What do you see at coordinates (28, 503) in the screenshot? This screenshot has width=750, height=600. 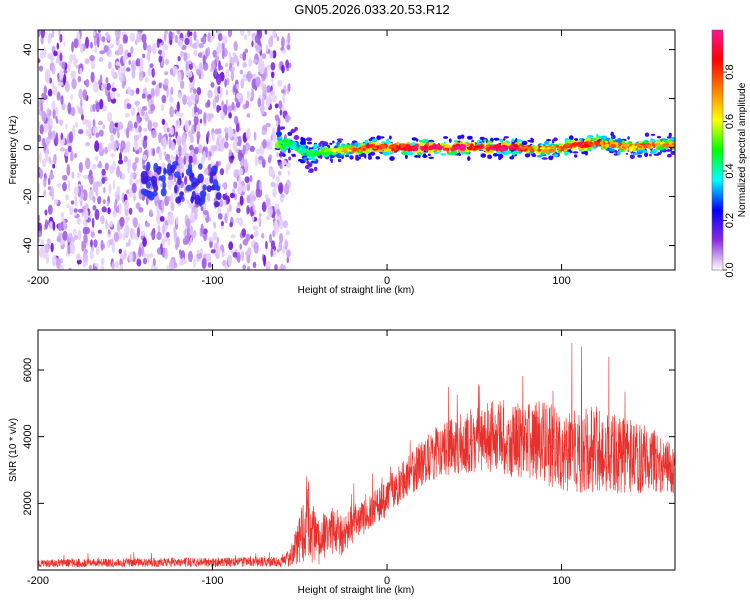 I see `snr-y-tick-label: 2000` at bounding box center [28, 503].